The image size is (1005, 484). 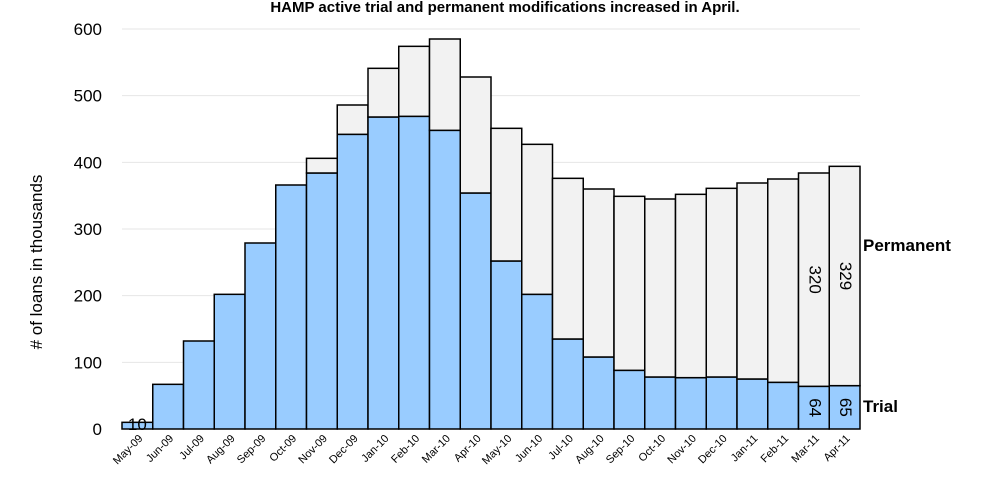 I want to click on data-label: 65, so click(x=845, y=407).